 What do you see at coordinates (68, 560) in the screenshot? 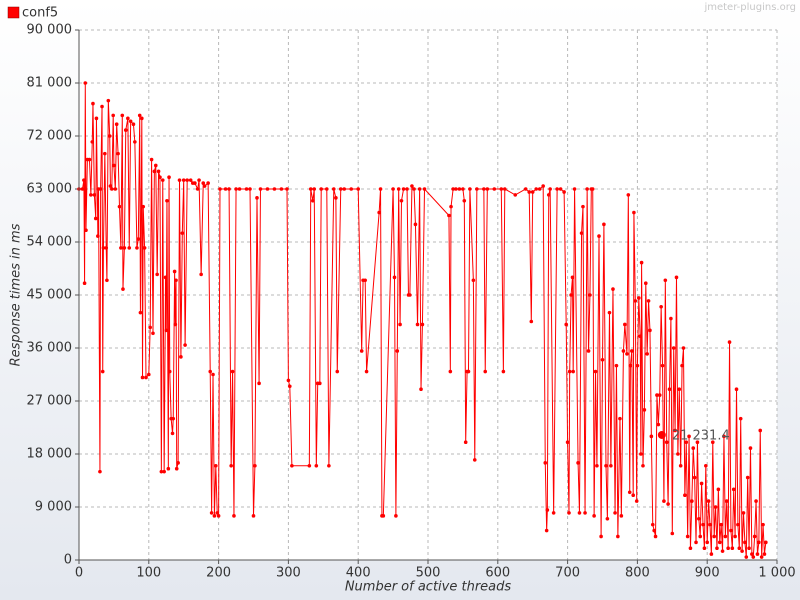
I see `y-tick-label: 0` at bounding box center [68, 560].